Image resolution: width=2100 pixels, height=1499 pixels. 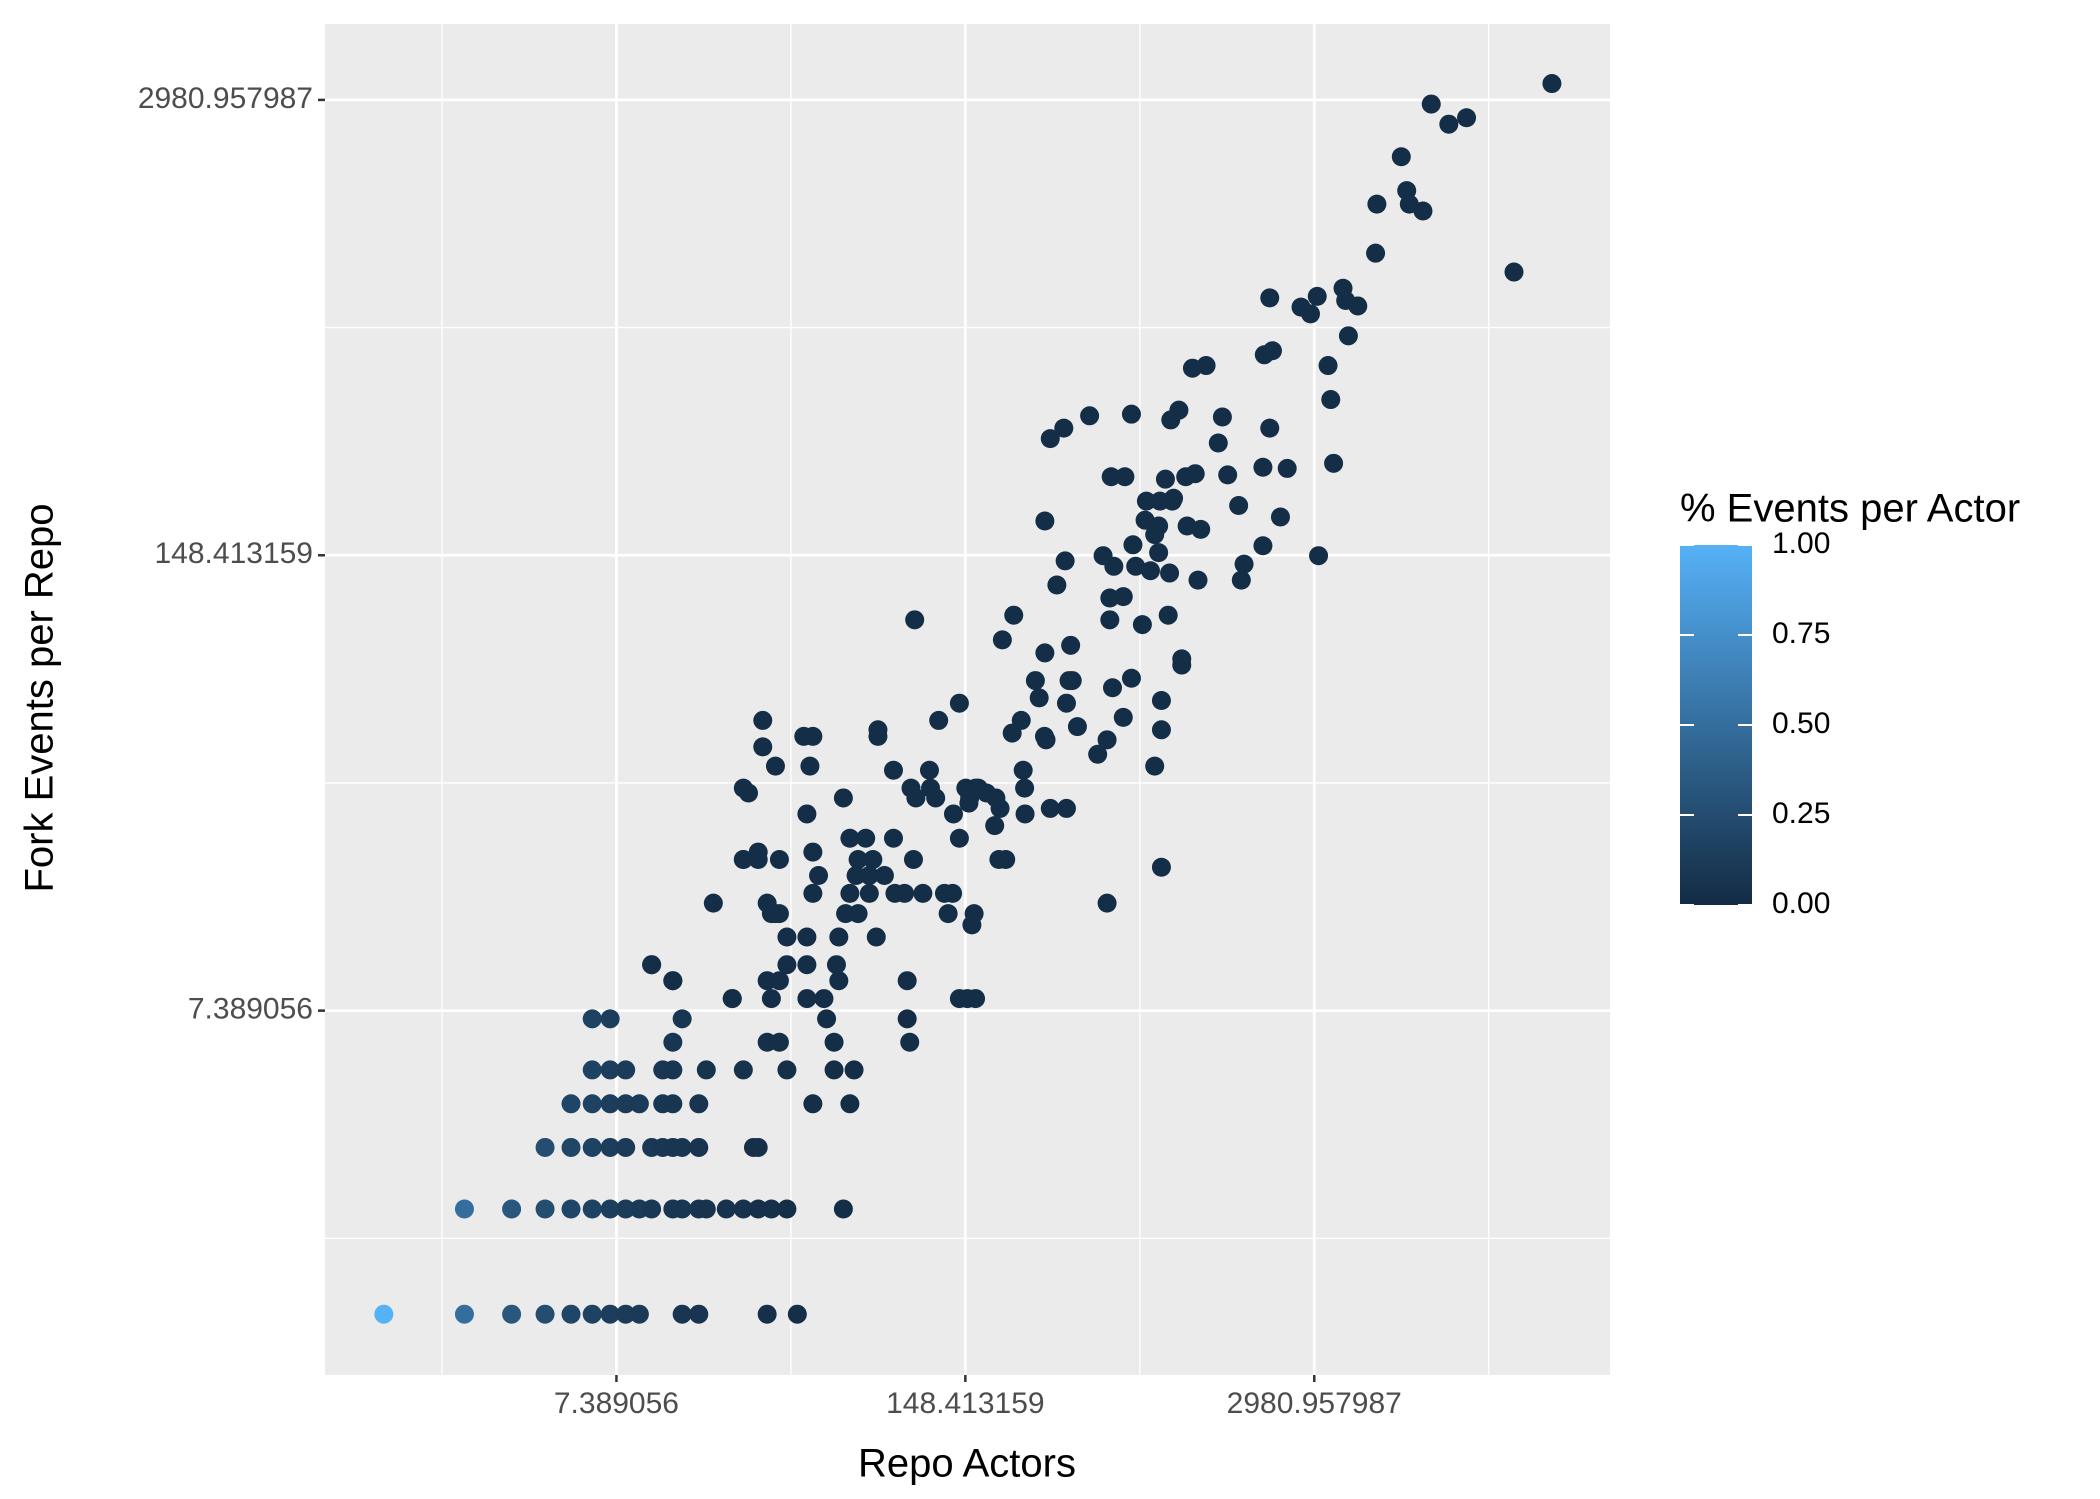 I want to click on x-tick-label: 7.389056, so click(x=616, y=1403).